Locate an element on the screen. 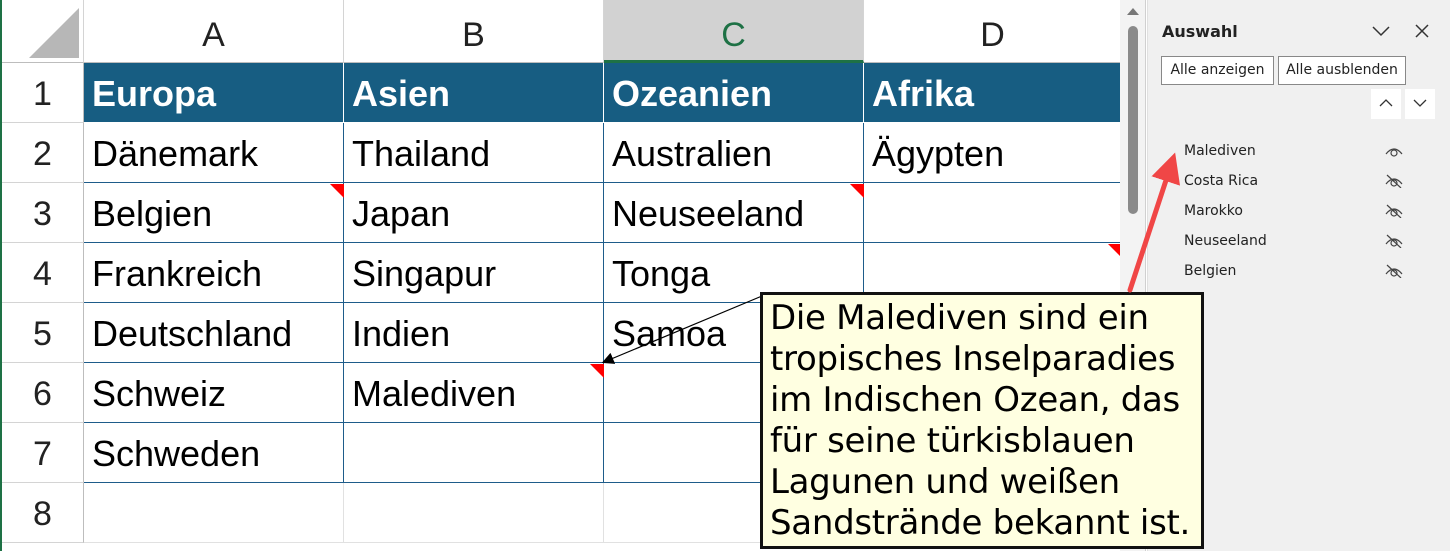 Image resolution: width=1450 pixels, height=551 pixels. column-header-B: B is located at coordinates (474, 31).